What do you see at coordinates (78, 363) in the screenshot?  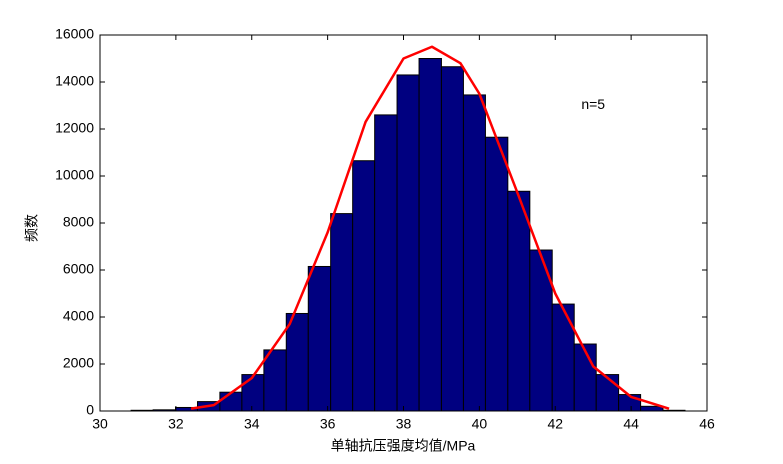 I see `y-tick-label: 2000` at bounding box center [78, 363].